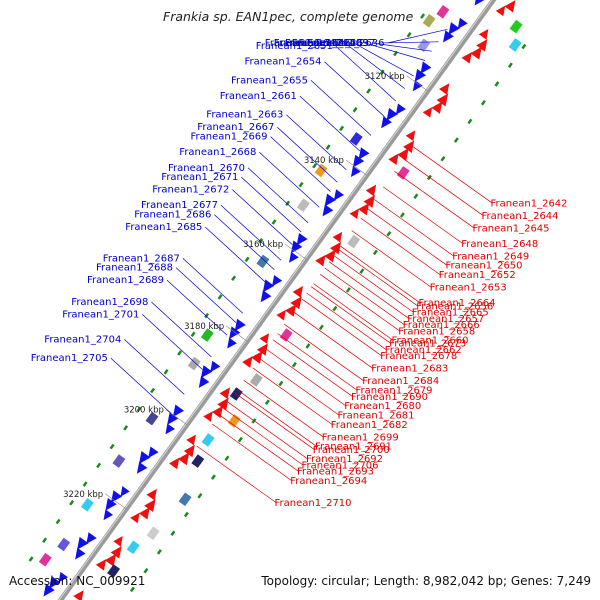 This screenshot has width=600, height=600. Describe the element at coordinates (360, 437) in the screenshot. I see `reverse-gene-label: Franean1_2699` at that location.